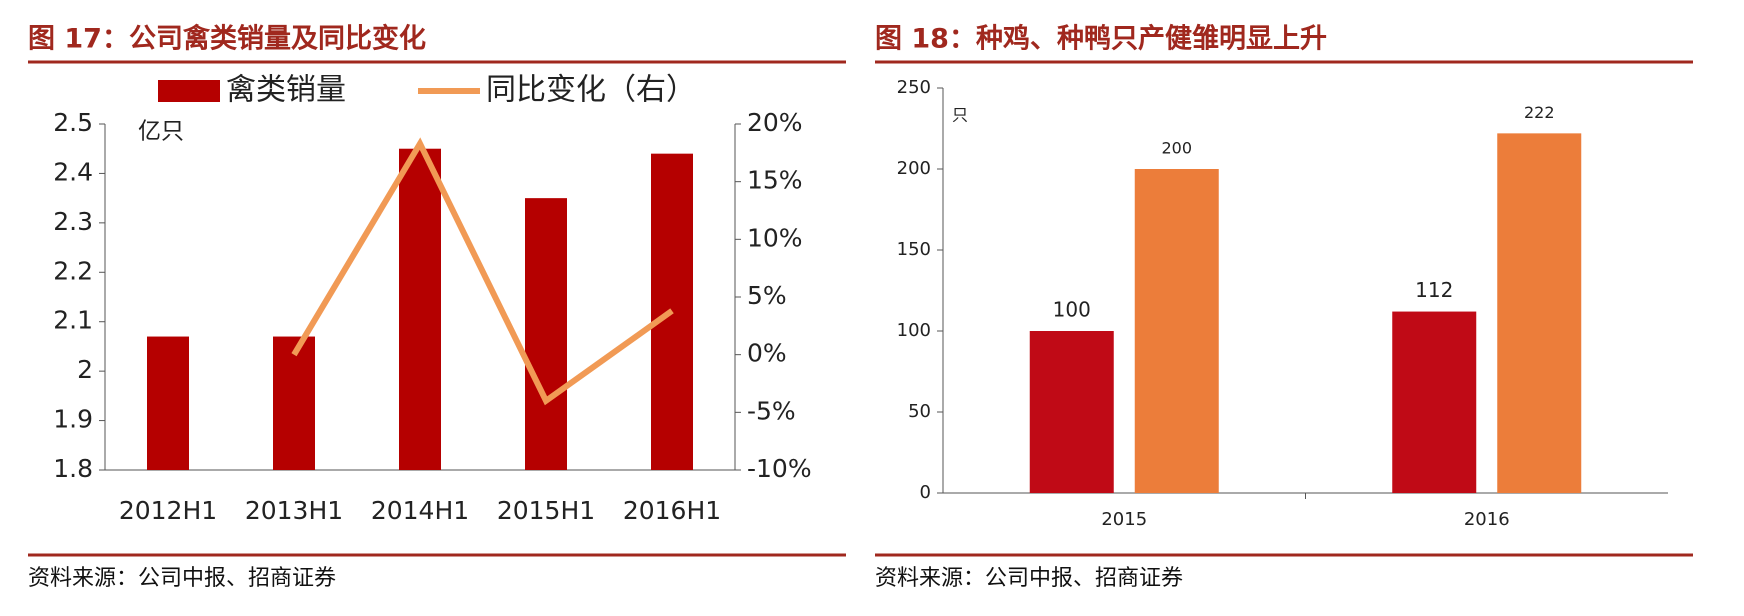 This screenshot has width=1744, height=616. I want to click on y-tick-label: 250, so click(914, 87).